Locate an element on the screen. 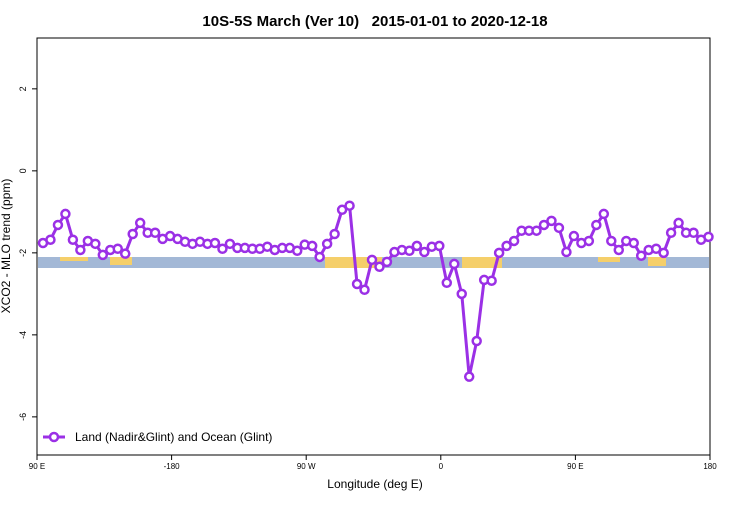 The height and width of the screenshot is (505, 750). legend-marker is located at coordinates (54, 437).